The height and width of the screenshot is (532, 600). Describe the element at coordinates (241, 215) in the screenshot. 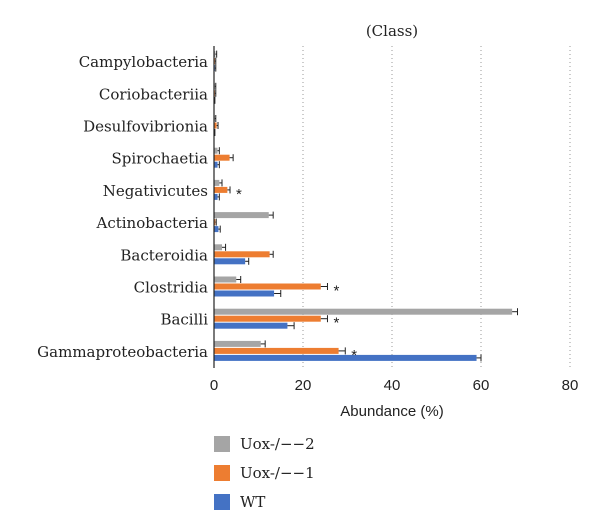

I see `bar-uox-2-actinobacteria` at that location.